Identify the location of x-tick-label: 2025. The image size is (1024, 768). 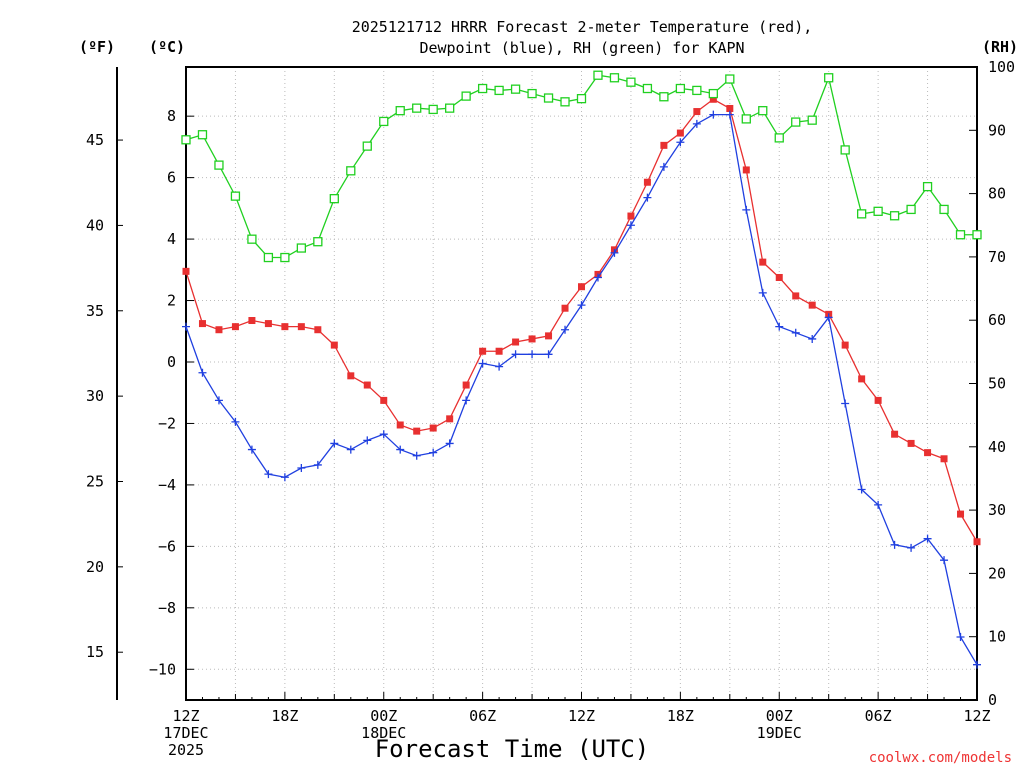
(186, 750).